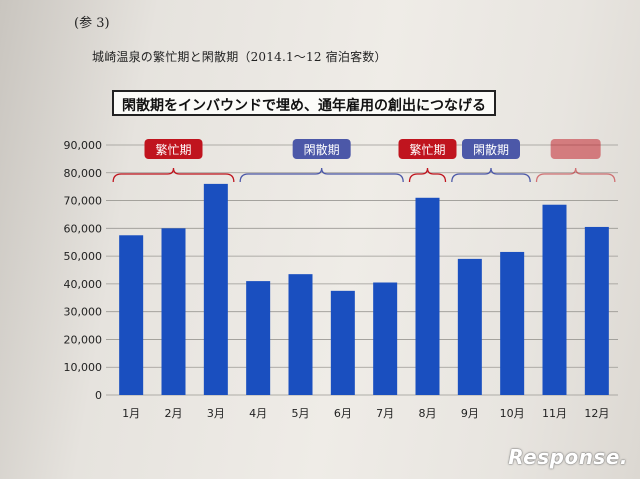  What do you see at coordinates (568, 457) in the screenshot?
I see `watermark-logo: Response.` at bounding box center [568, 457].